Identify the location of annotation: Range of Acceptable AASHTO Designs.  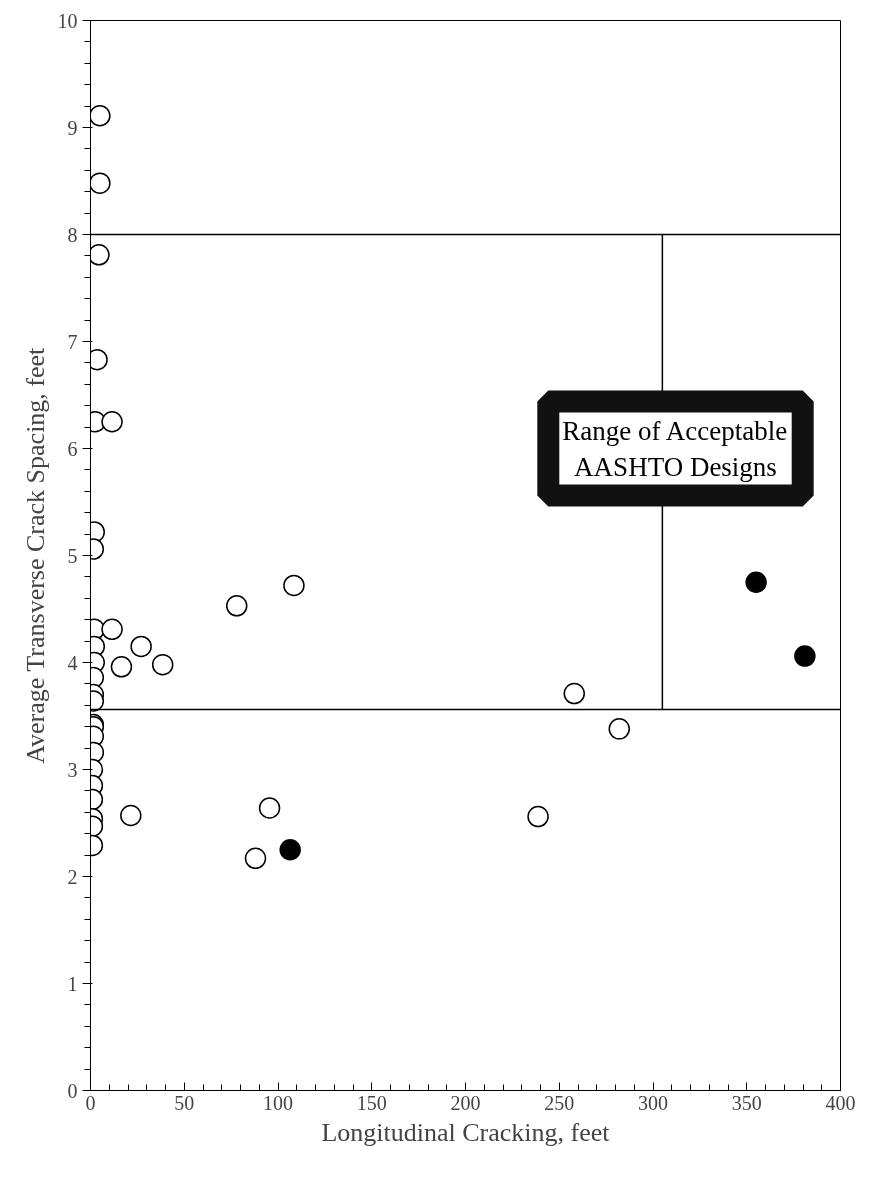
(675, 448).